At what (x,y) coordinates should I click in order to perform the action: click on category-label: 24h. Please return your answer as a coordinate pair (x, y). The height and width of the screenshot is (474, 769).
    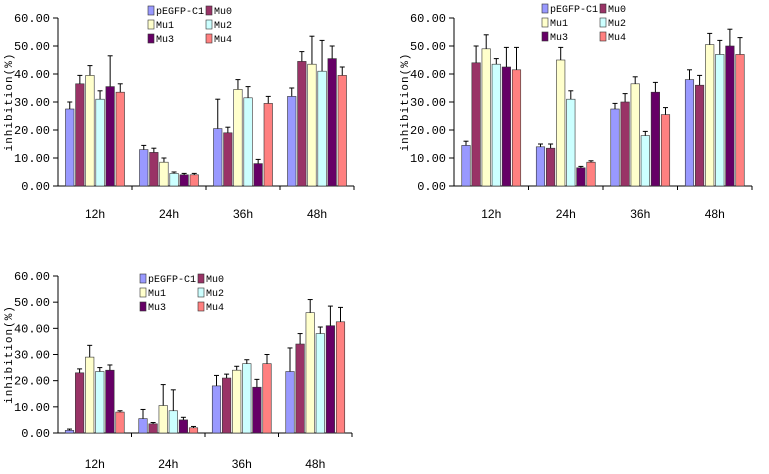
    Looking at the image, I should click on (566, 214).